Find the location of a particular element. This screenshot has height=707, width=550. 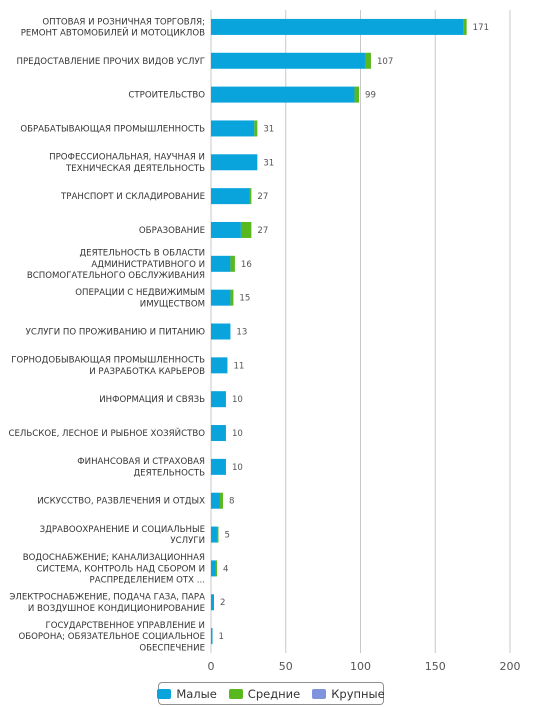

x-tick-label: 100 is located at coordinates (360, 666).